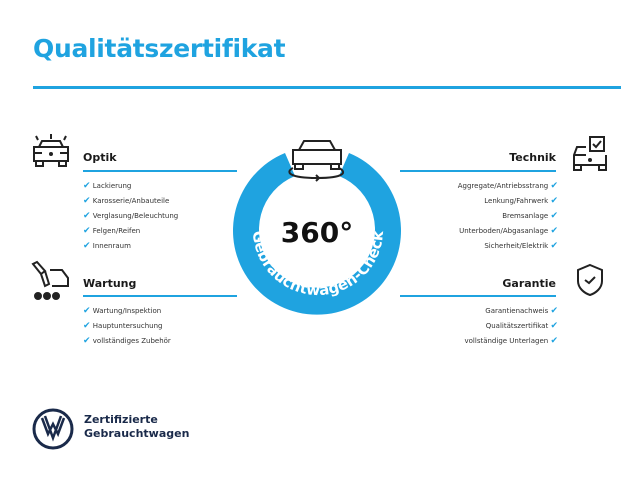 The image size is (640, 480). Describe the element at coordinates (532, 157) in the screenshot. I see `section-title-technik: Technik` at that location.